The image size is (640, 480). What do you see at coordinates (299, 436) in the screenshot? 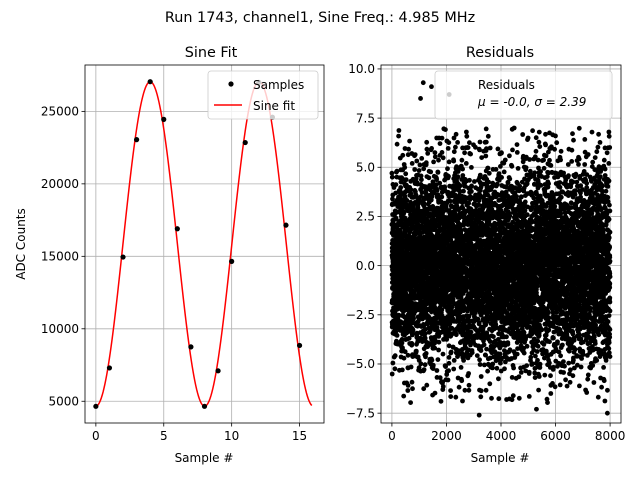
I see `sine-fit-xtick-label: 15` at bounding box center [299, 436].